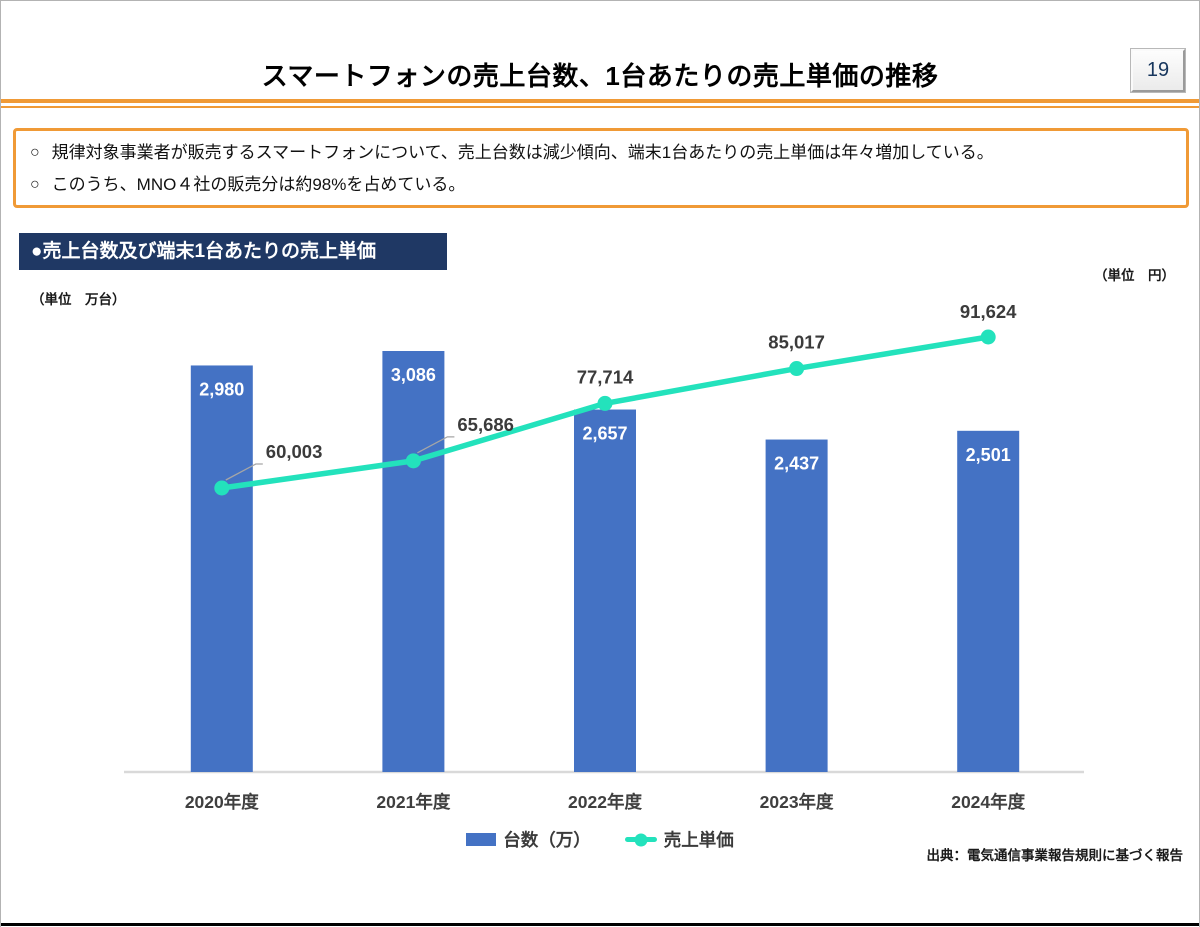  What do you see at coordinates (796, 464) in the screenshot?
I see `bar-value-label: 2,437` at bounding box center [796, 464].